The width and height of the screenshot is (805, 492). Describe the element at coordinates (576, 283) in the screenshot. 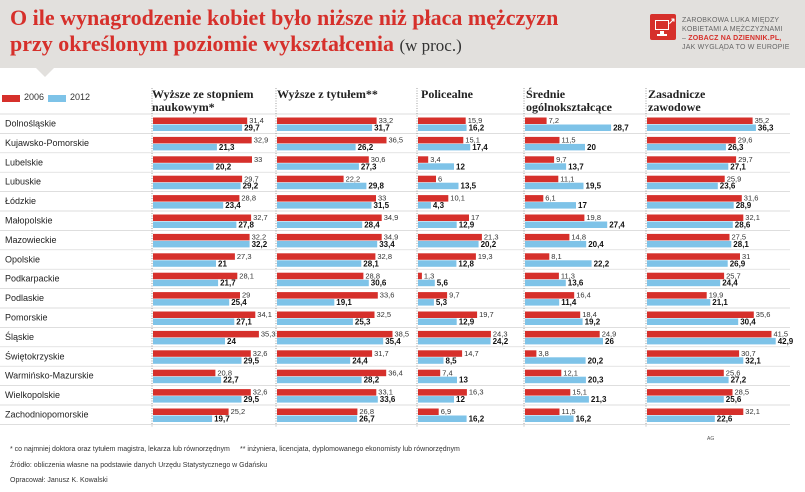

I see `value-label-2012: 13,6` at that location.